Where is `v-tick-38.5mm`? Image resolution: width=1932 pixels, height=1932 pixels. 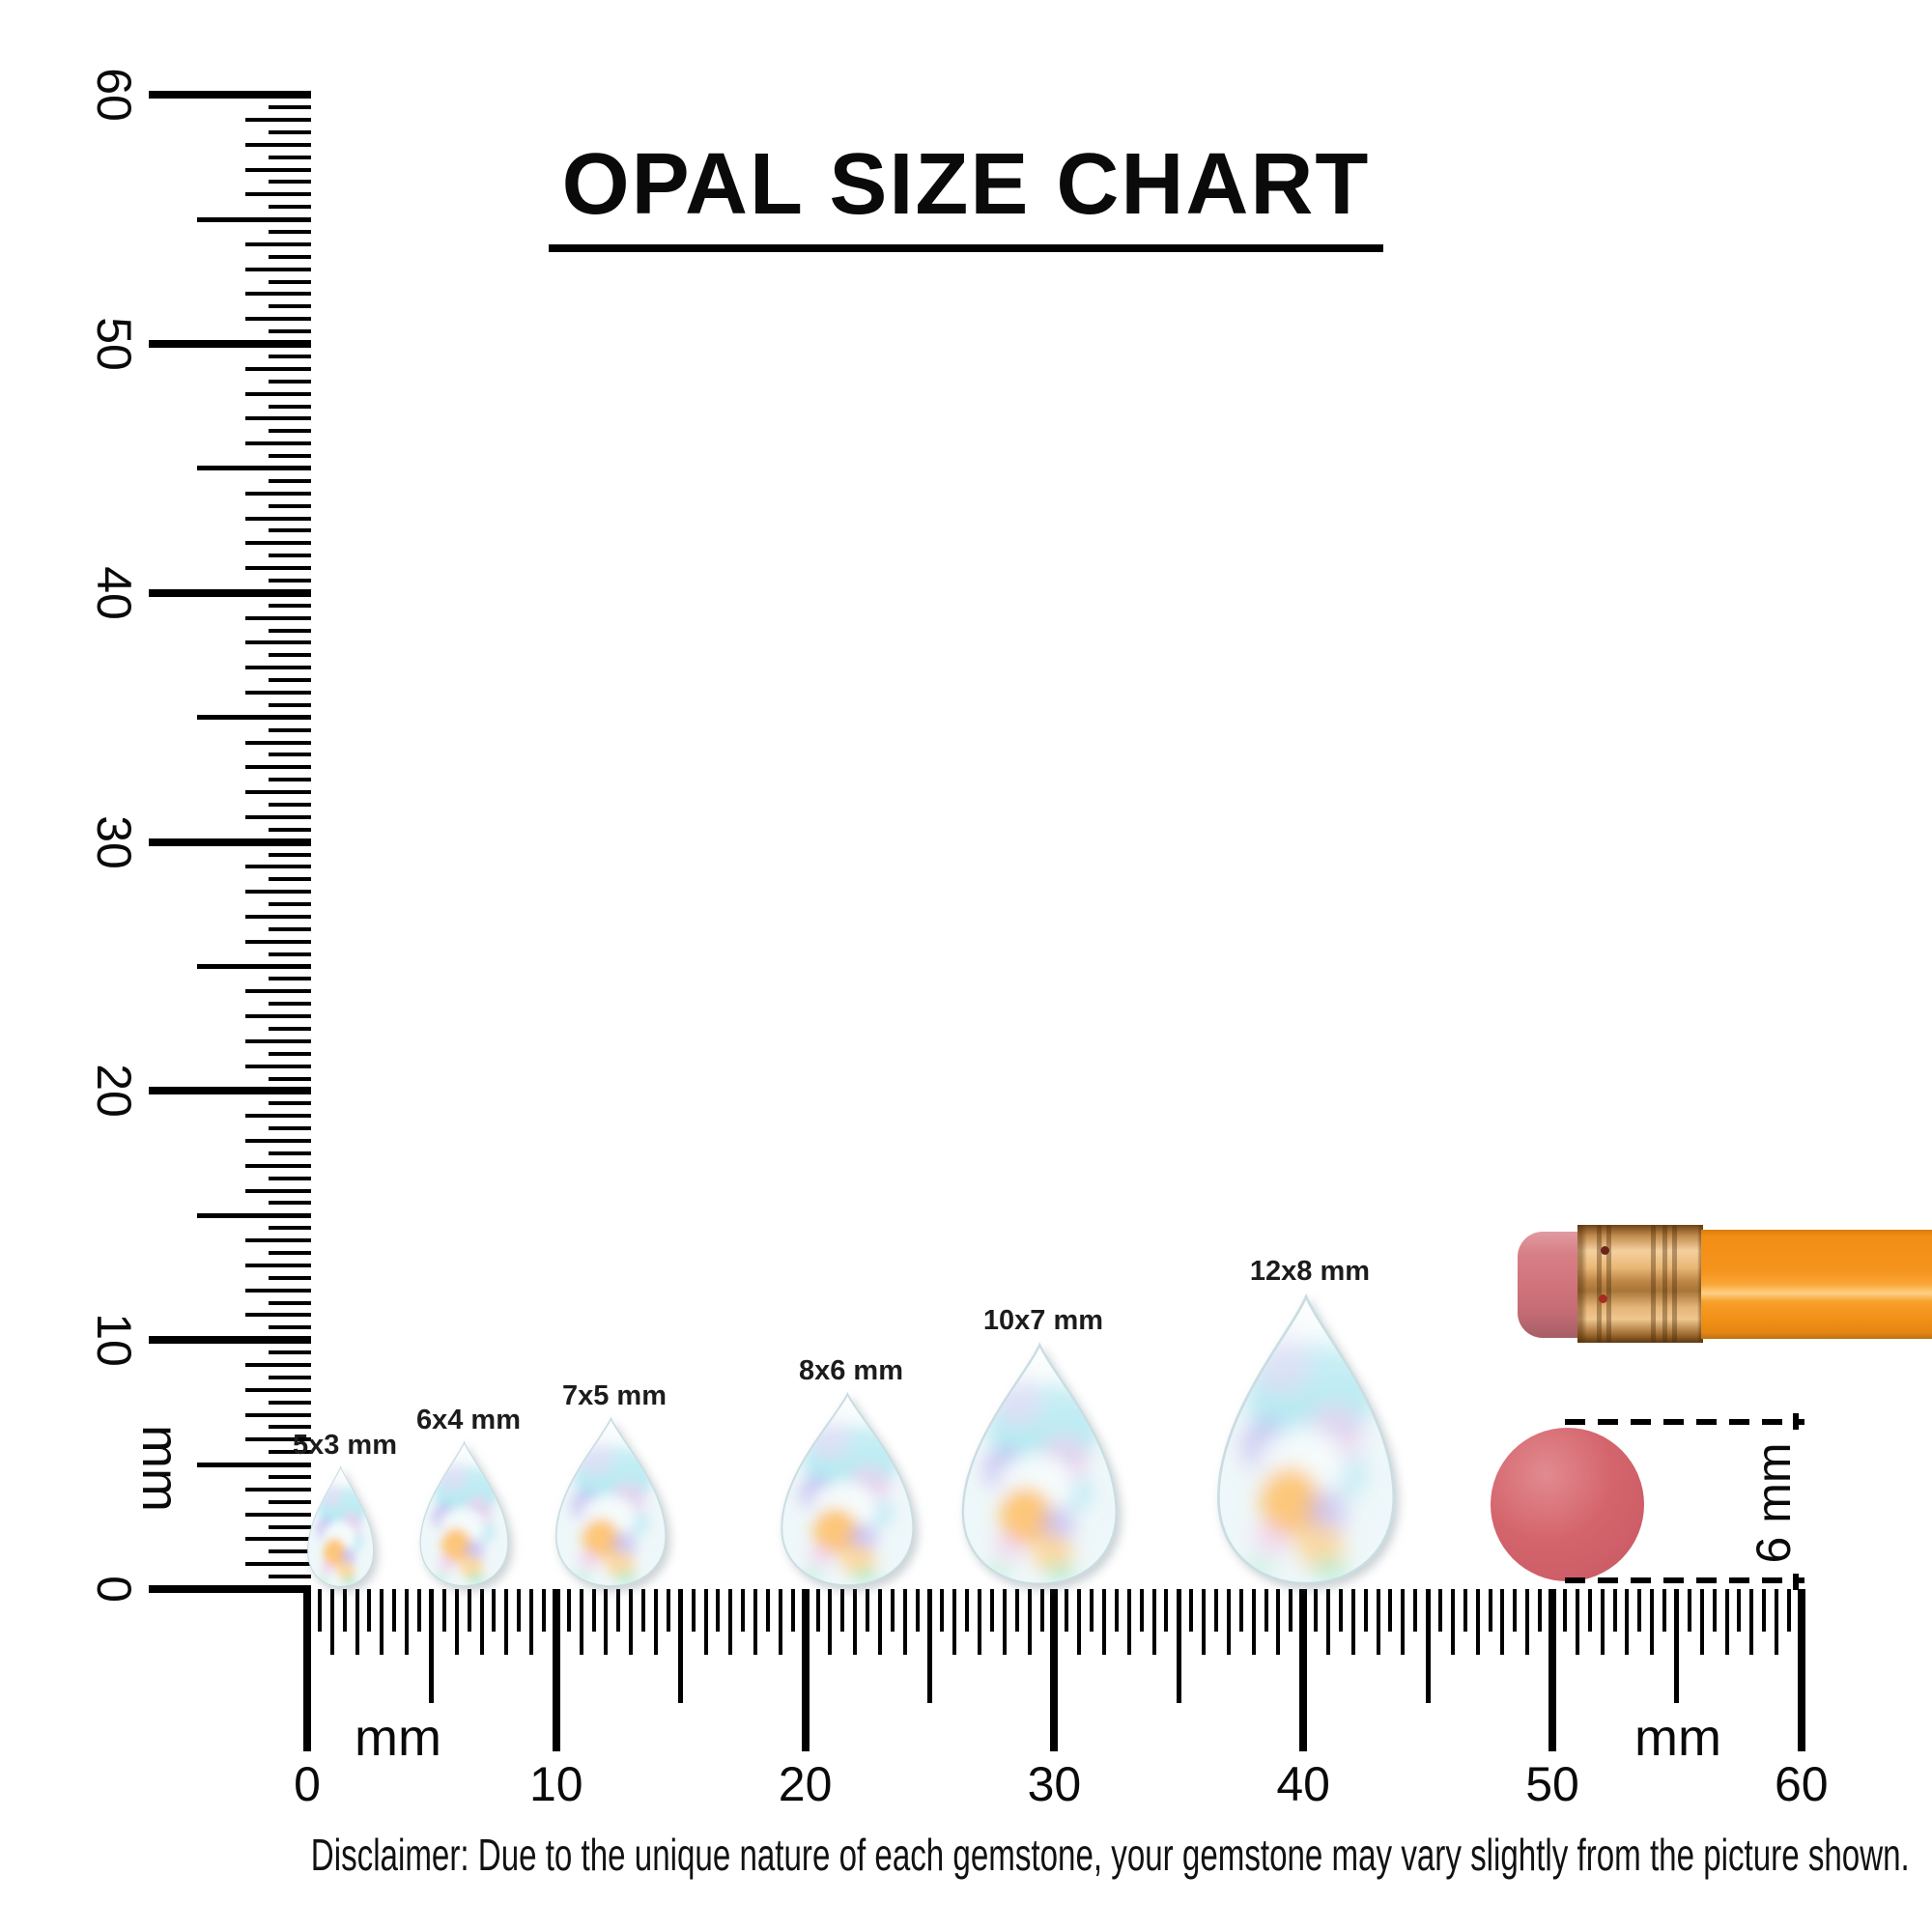 v-tick-38.5mm is located at coordinates (290, 630).